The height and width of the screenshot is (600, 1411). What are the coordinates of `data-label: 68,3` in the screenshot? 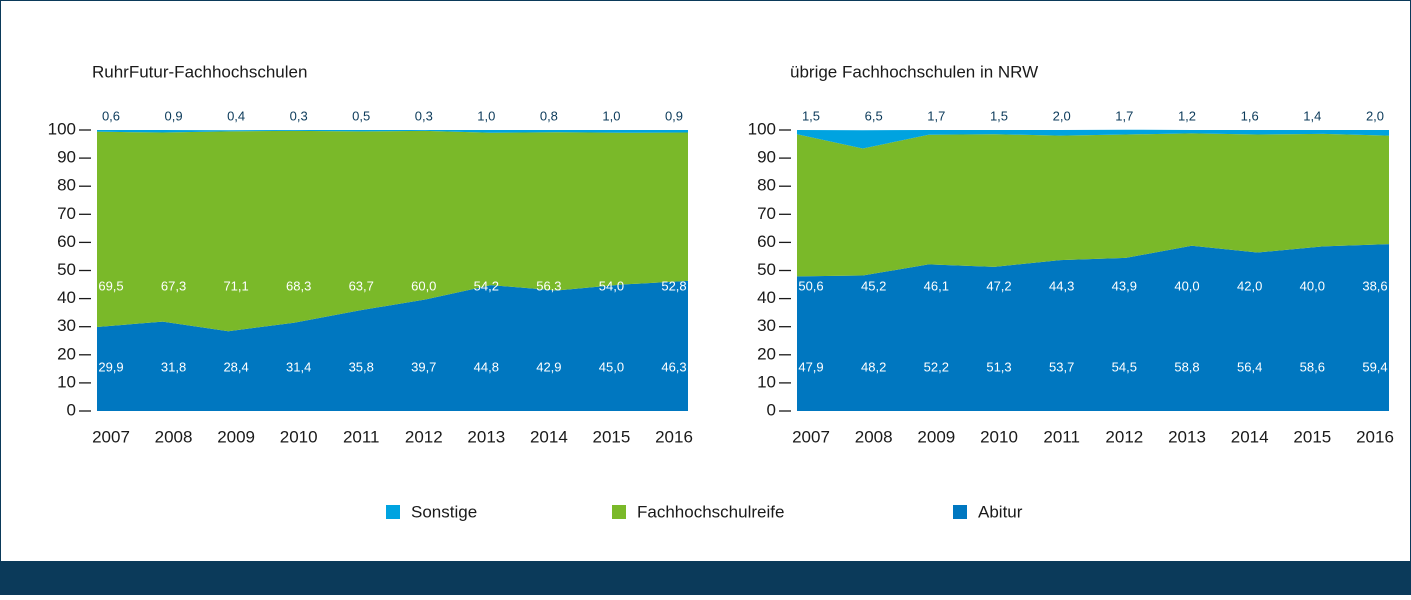 It's located at (298, 285).